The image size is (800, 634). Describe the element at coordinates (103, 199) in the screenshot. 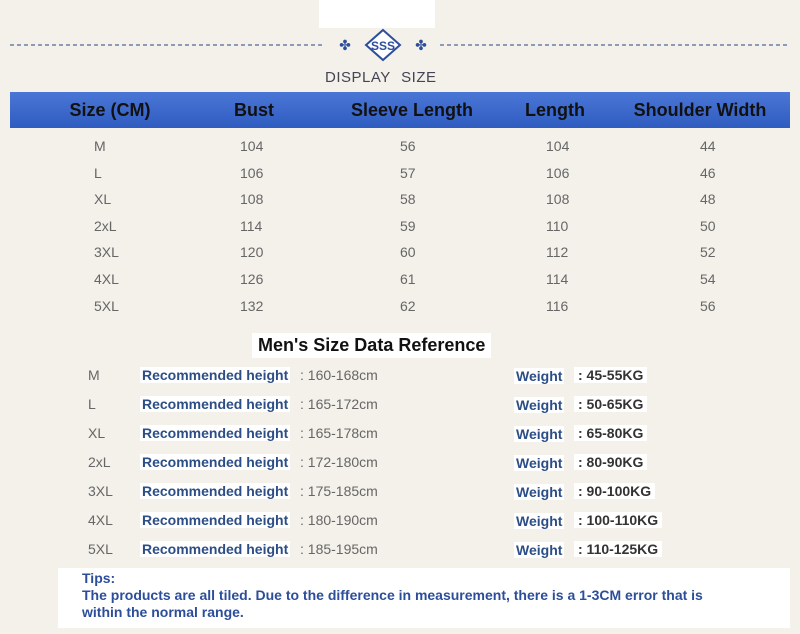

I see `table-cell: XL` at that location.